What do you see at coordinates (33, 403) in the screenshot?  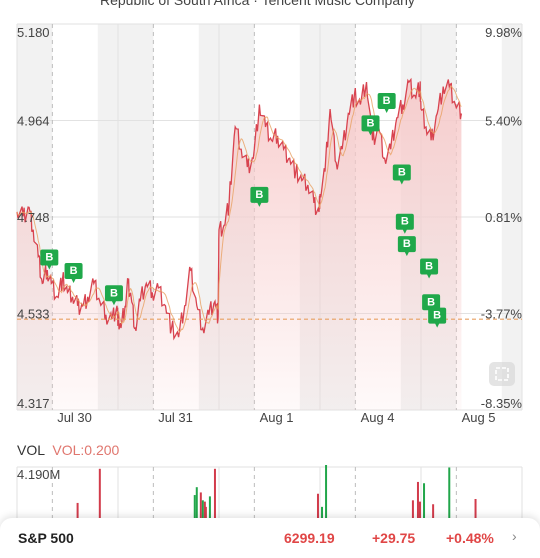 I see `y-tick-left: 4.317` at bounding box center [33, 403].